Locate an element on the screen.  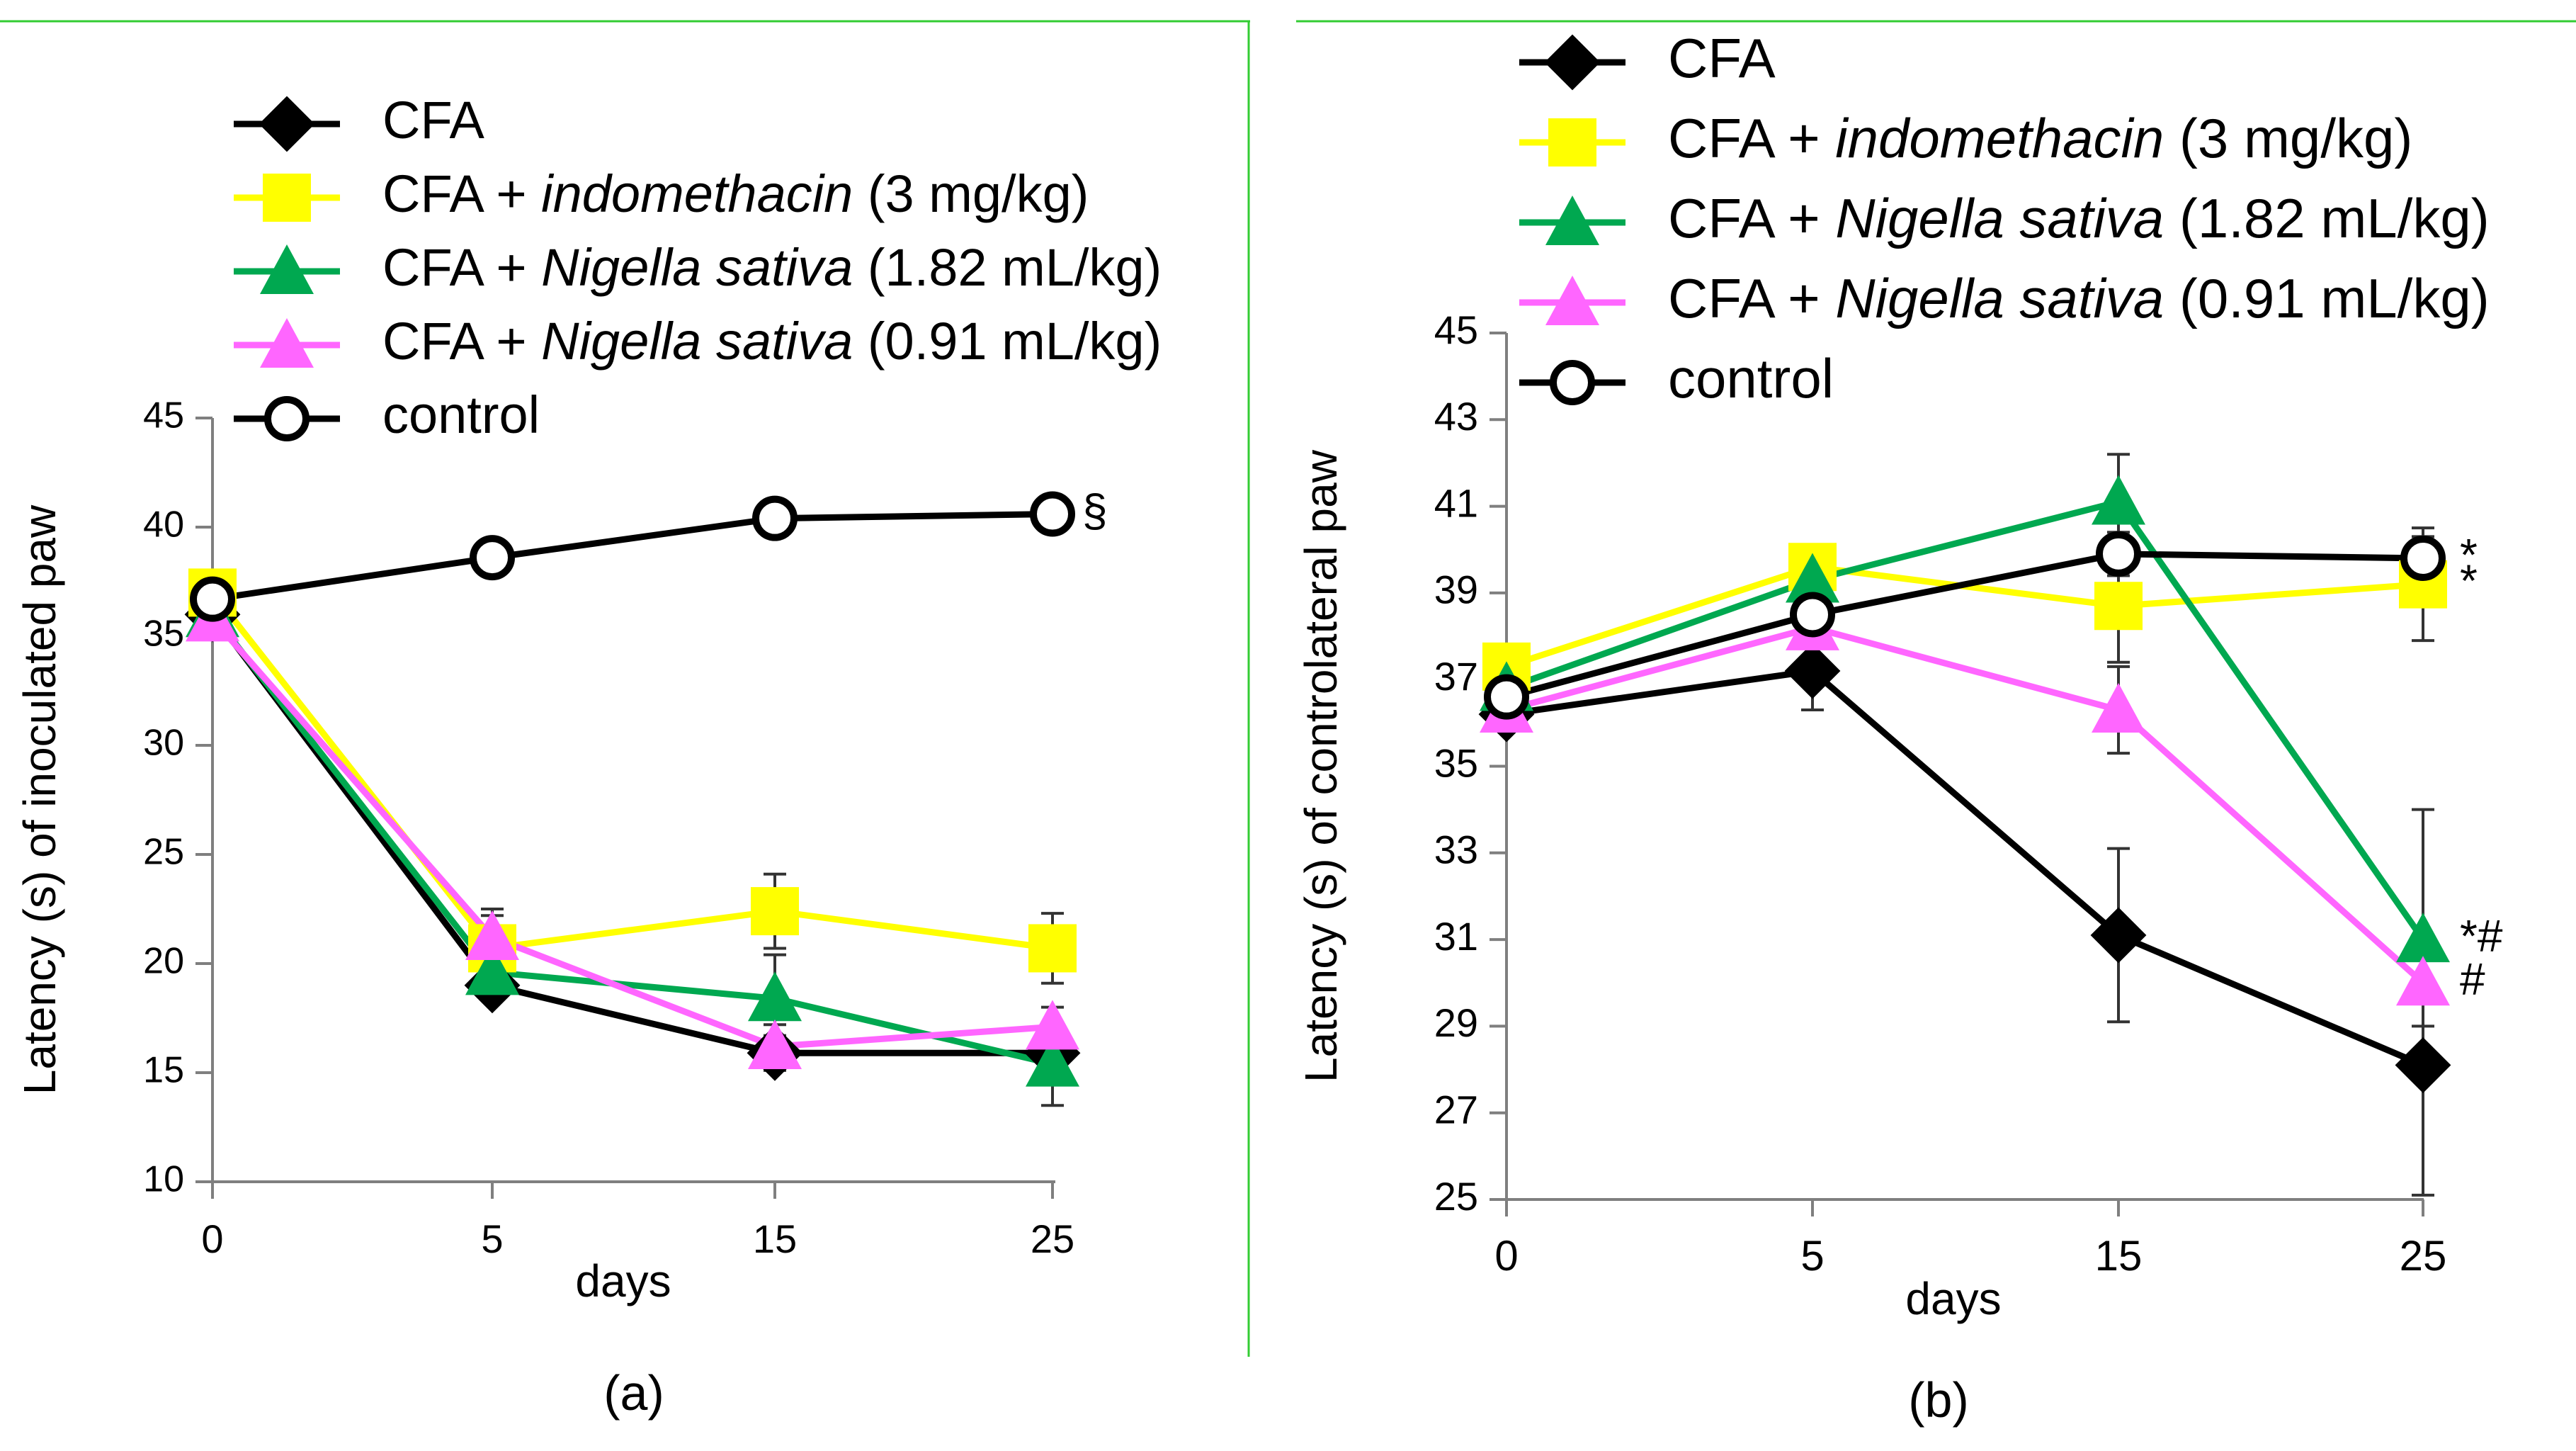
panel-a-label: (a) is located at coordinates (633, 1393).